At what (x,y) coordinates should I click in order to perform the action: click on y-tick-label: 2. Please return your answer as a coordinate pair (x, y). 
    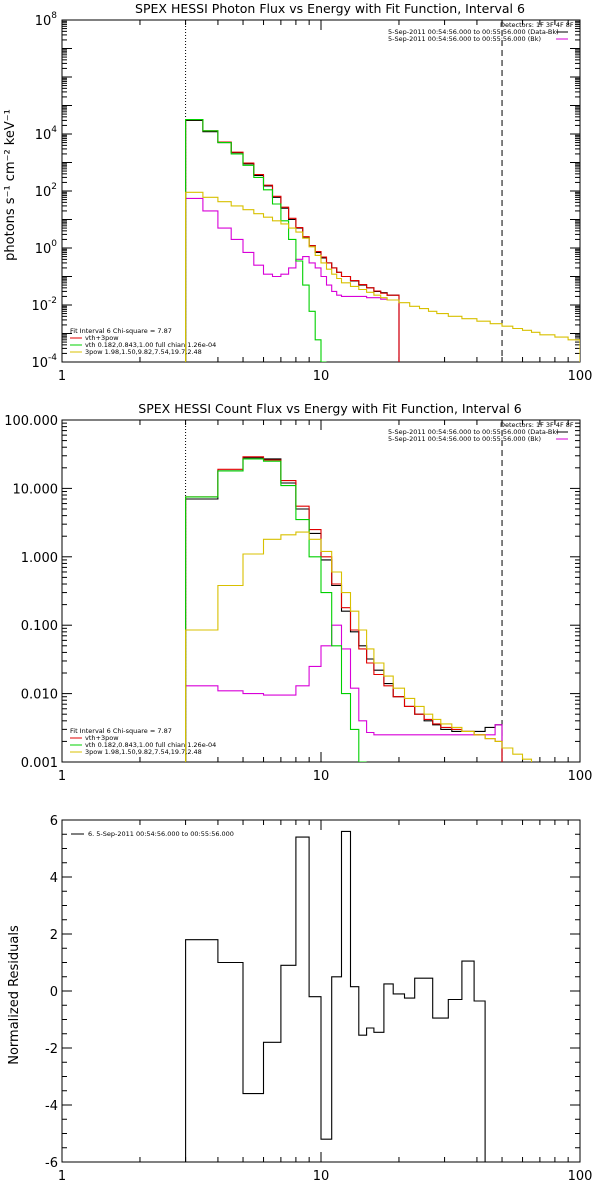
    Looking at the image, I should click on (54, 935).